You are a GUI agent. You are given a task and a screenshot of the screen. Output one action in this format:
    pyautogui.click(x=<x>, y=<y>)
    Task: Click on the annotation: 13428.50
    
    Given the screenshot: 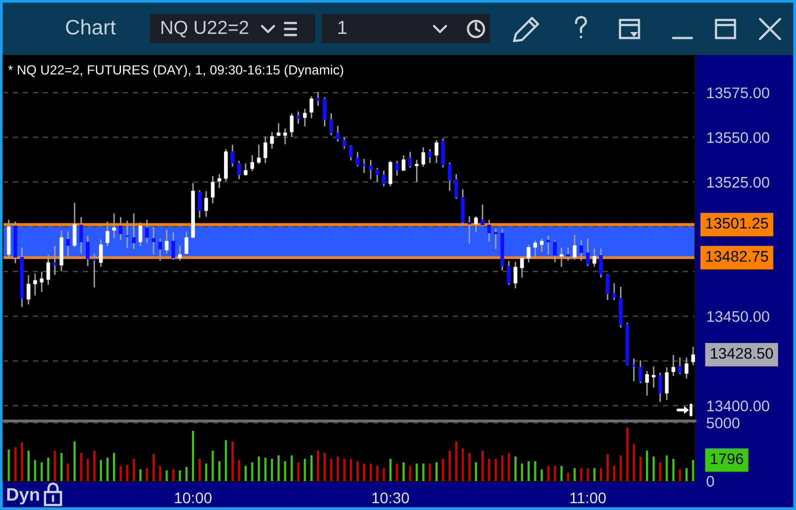 What is the action you would take?
    pyautogui.click(x=741, y=353)
    